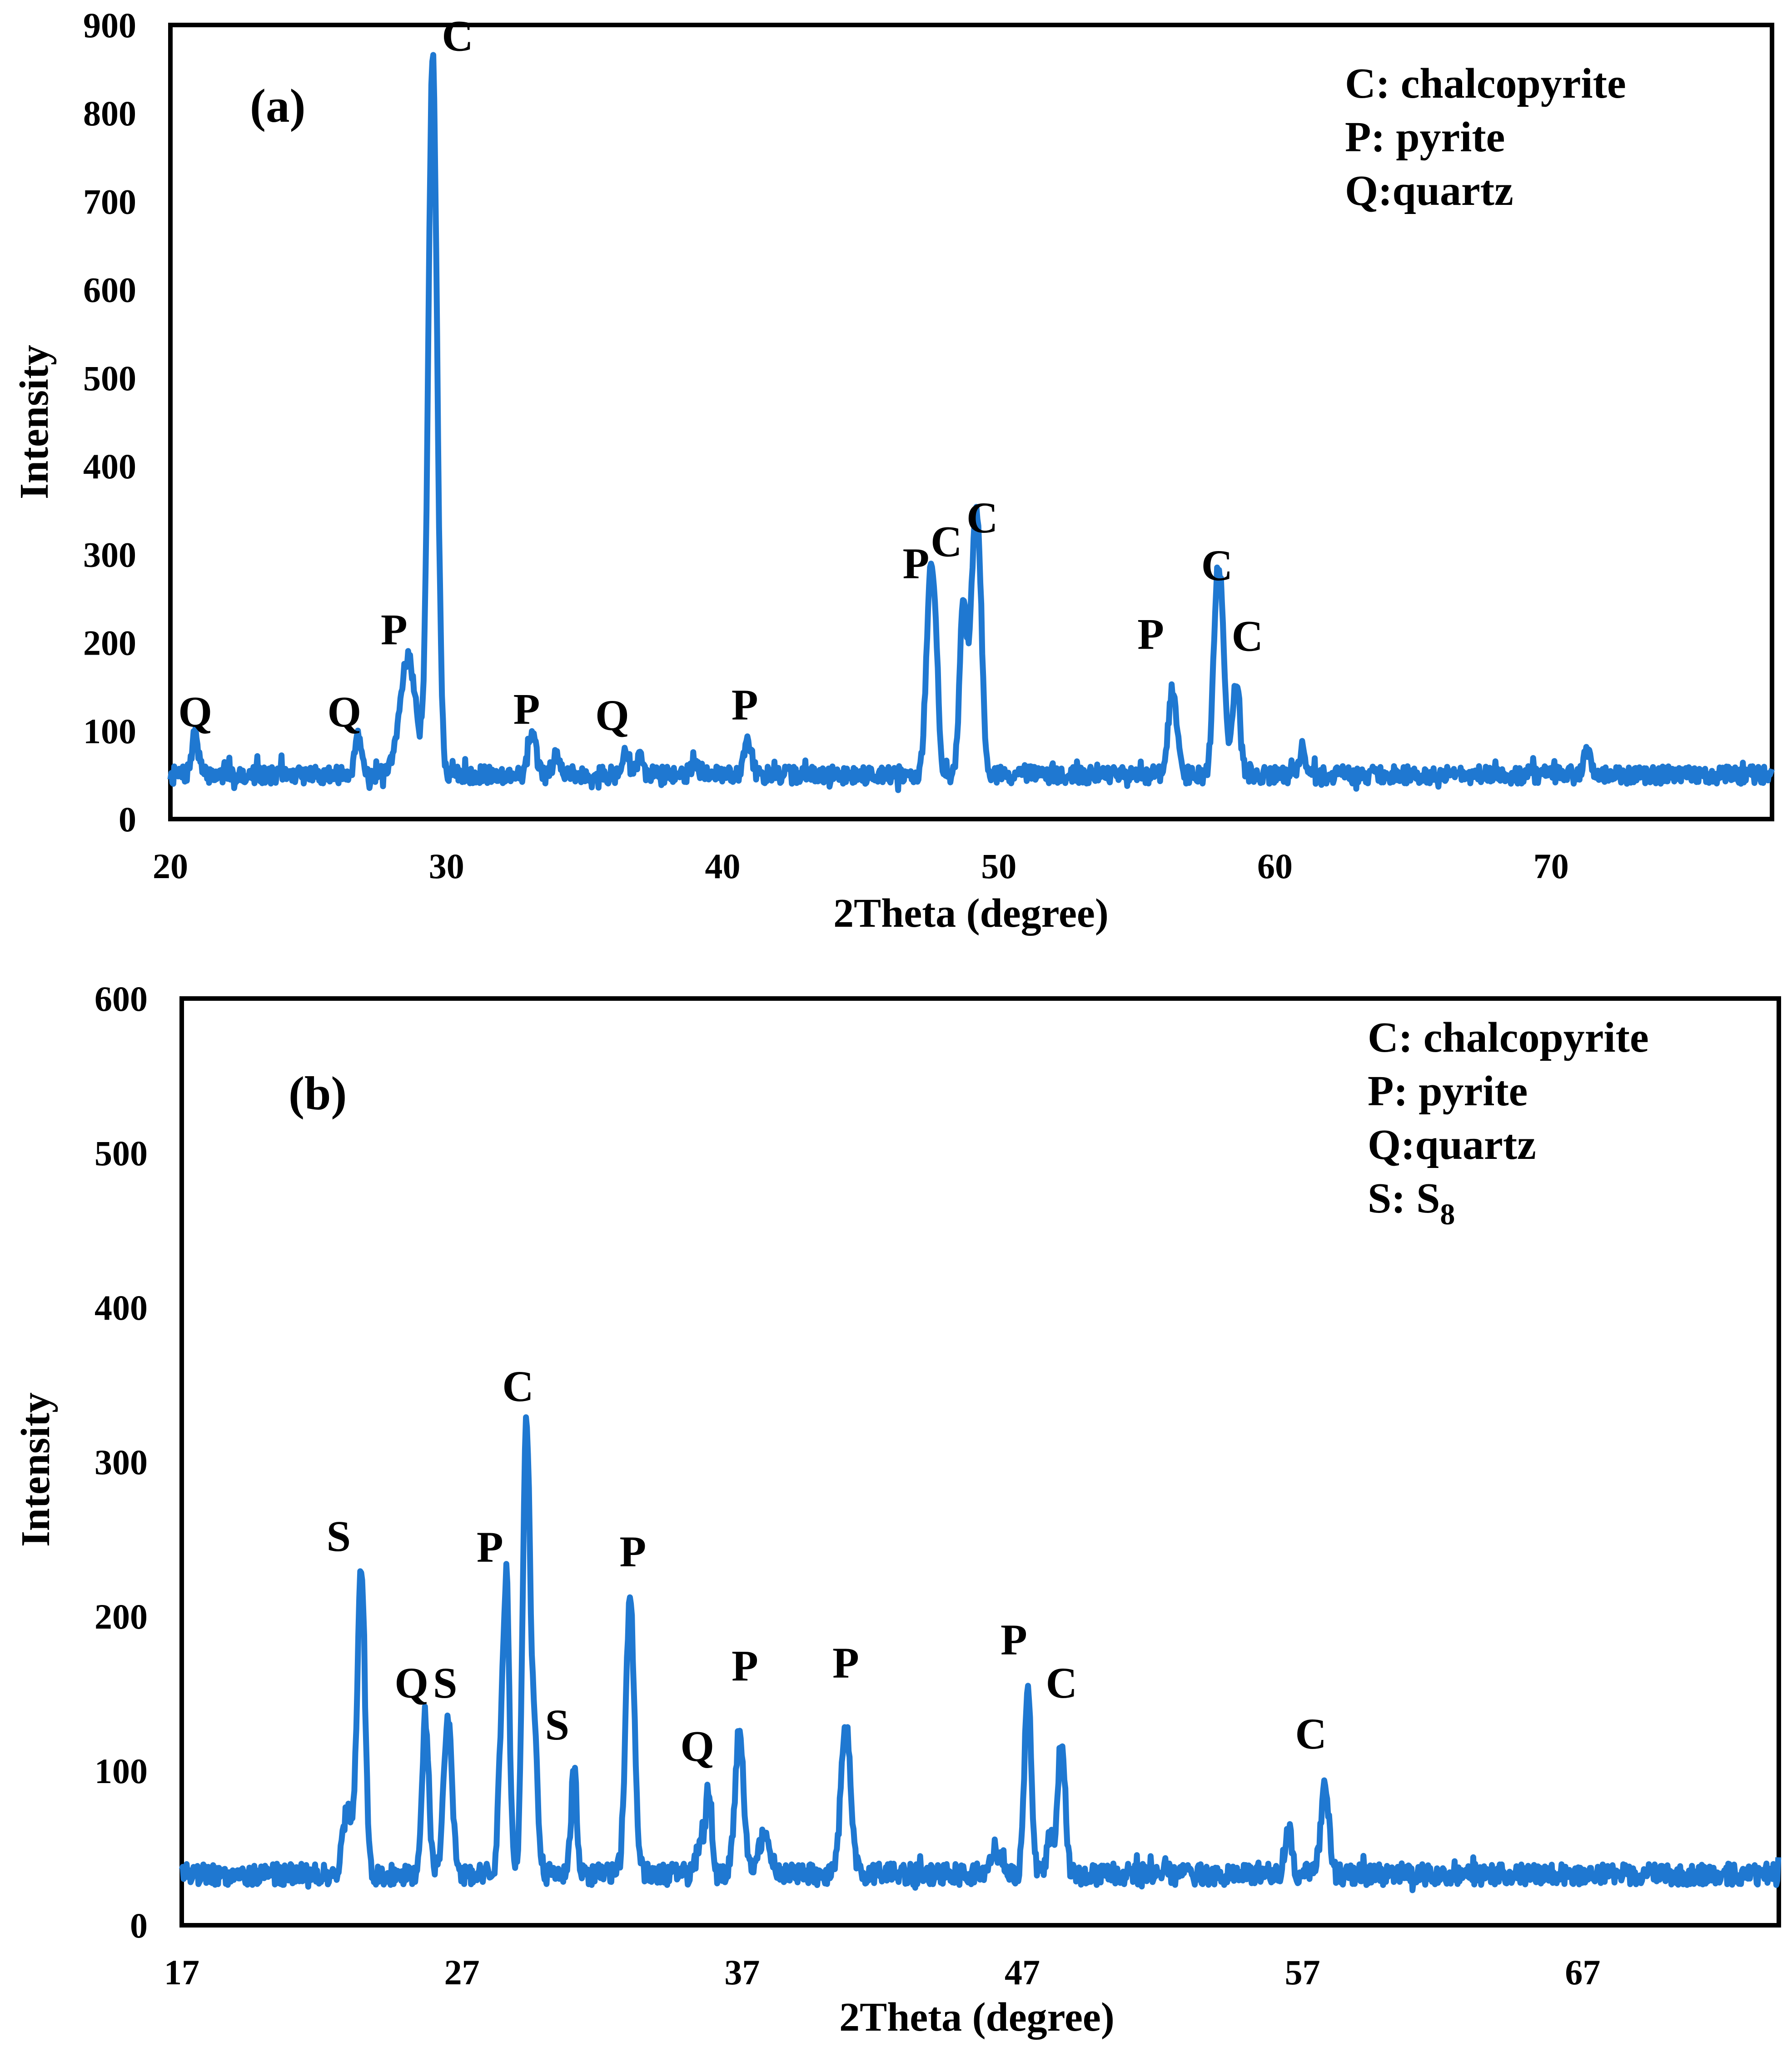 This screenshot has width=1792, height=2047. What do you see at coordinates (109, 555) in the screenshot?
I see `panel-a-y-tick-label: 300` at bounding box center [109, 555].